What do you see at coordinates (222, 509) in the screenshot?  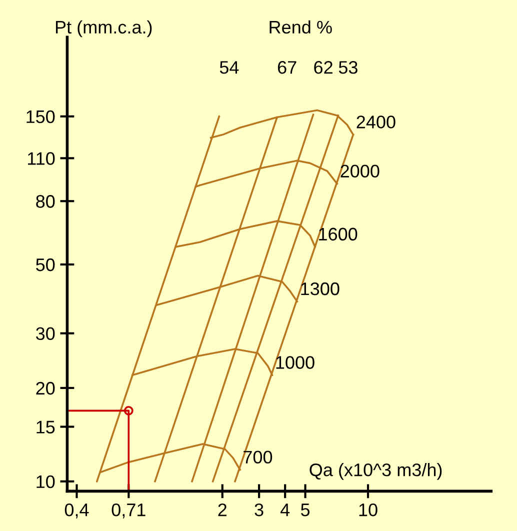 I see `x-tick-label: 2` at bounding box center [222, 509].